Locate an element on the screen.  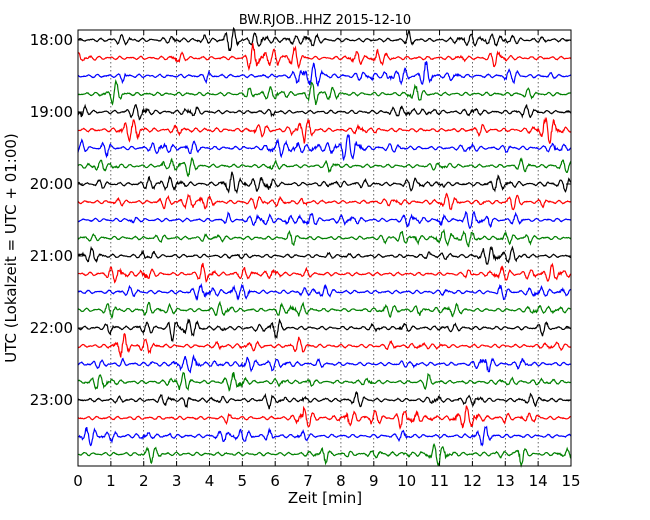
x-tick-label: 0 is located at coordinates (78, 481).